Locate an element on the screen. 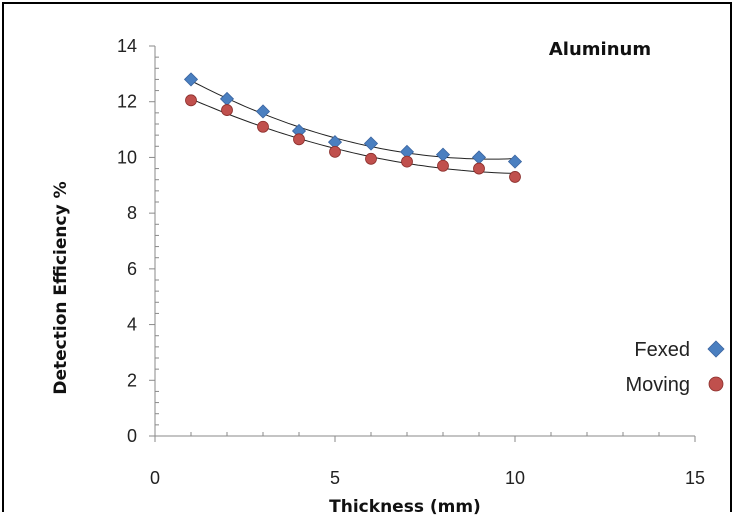  legend-marker-fexed is located at coordinates (716, 349).